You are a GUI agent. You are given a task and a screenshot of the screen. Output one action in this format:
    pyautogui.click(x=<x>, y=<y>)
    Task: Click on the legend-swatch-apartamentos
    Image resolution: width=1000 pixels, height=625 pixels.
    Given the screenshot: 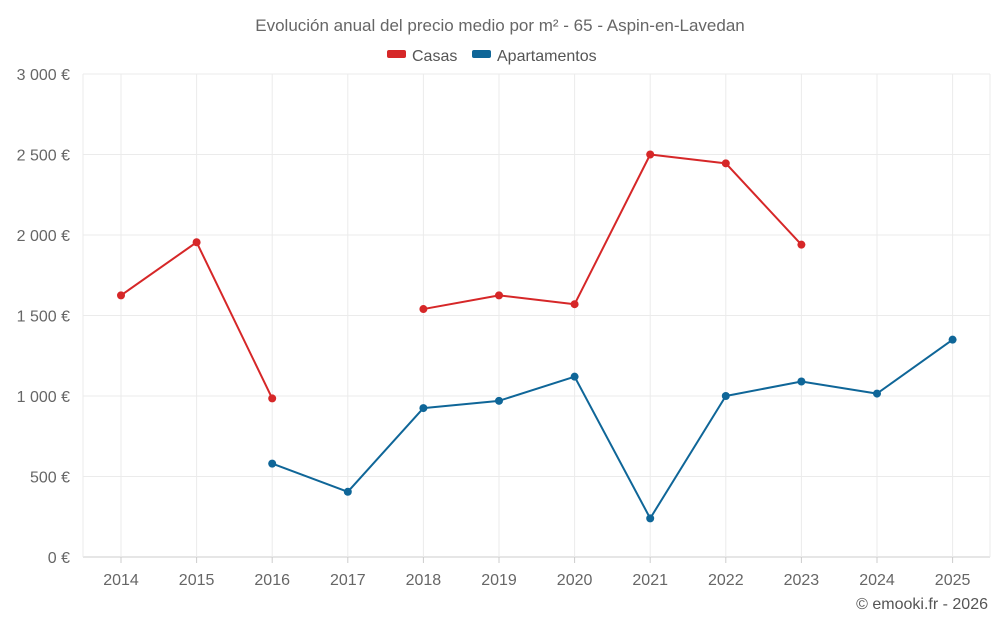 What is the action you would take?
    pyautogui.click(x=481, y=54)
    